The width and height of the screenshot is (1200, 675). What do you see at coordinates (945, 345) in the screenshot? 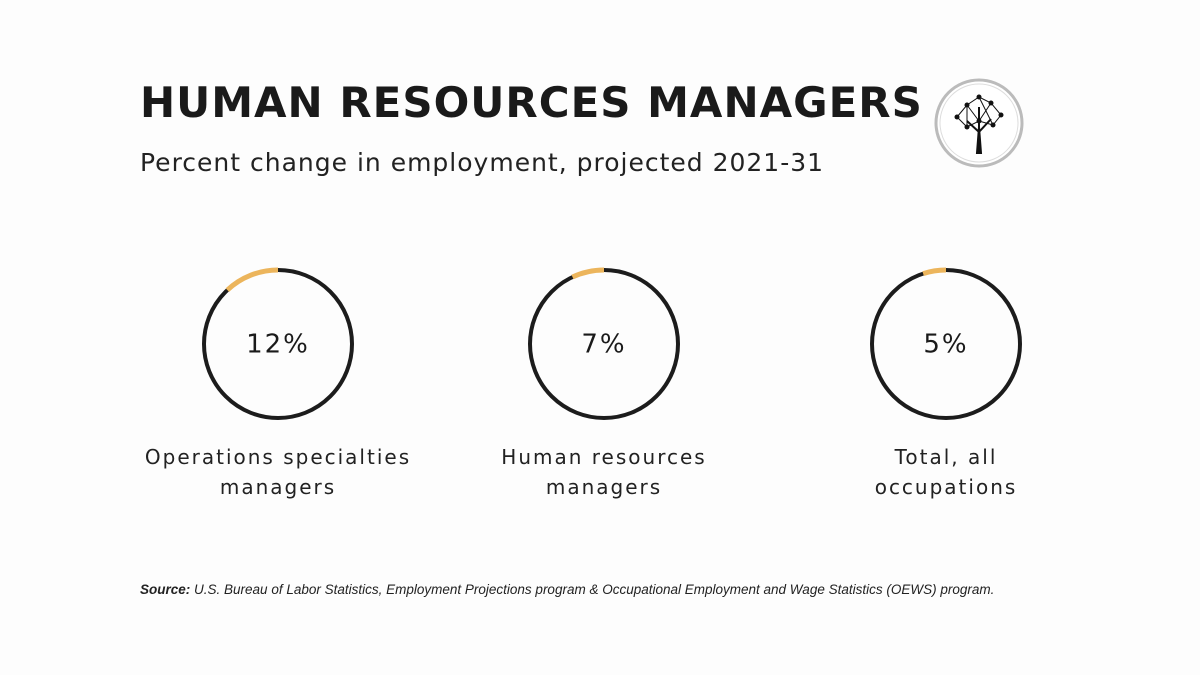
I see `value-label: 5%` at bounding box center [945, 345].